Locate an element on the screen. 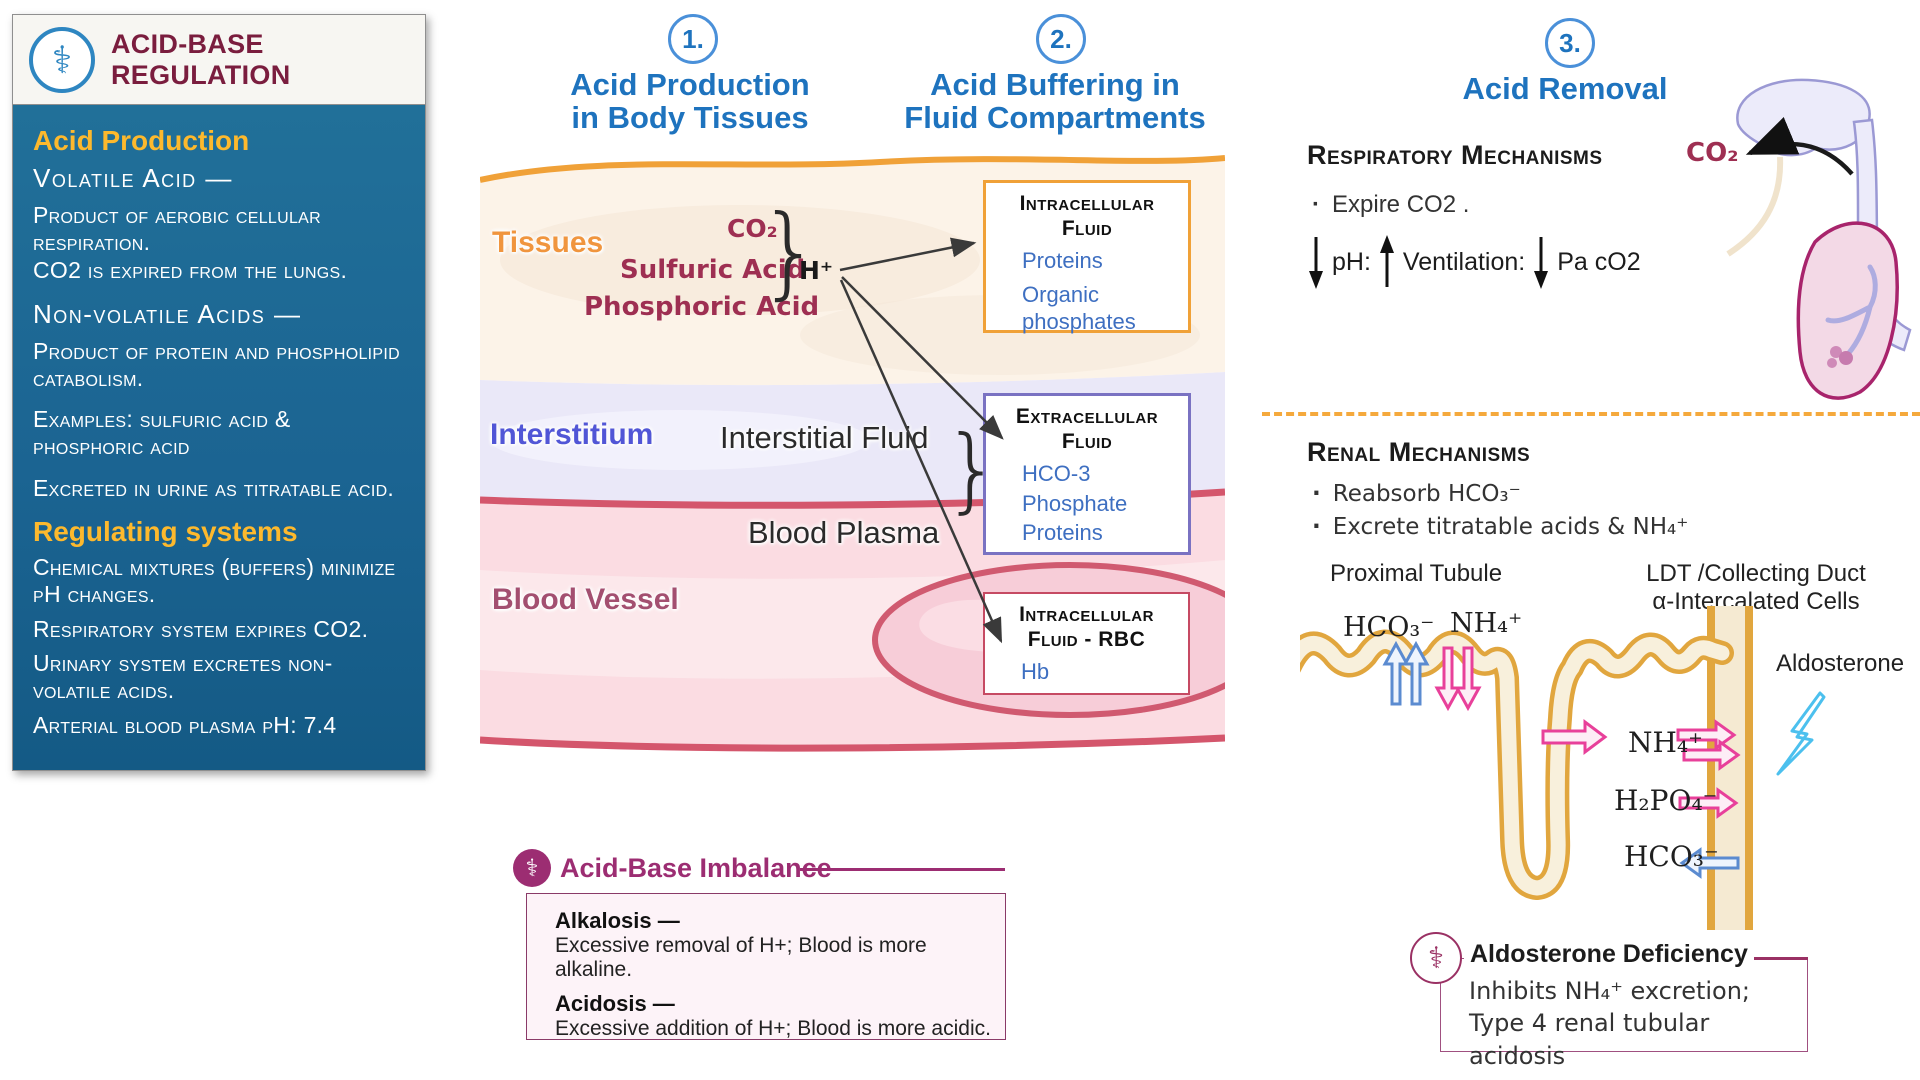 The image size is (1920, 1080). volatile-acid-text-1: Product of aerobic cellular respiration. is located at coordinates (177, 228).